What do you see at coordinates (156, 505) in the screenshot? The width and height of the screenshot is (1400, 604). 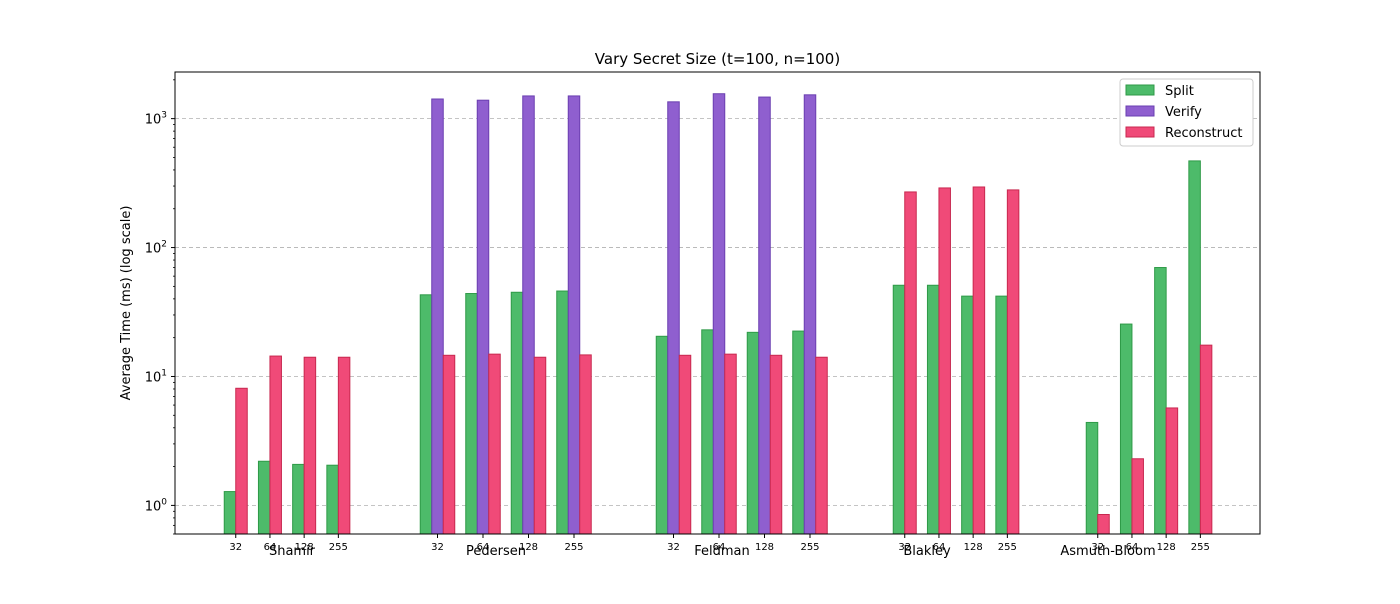 I see `y-tick-label: 10⁰` at bounding box center [156, 505].